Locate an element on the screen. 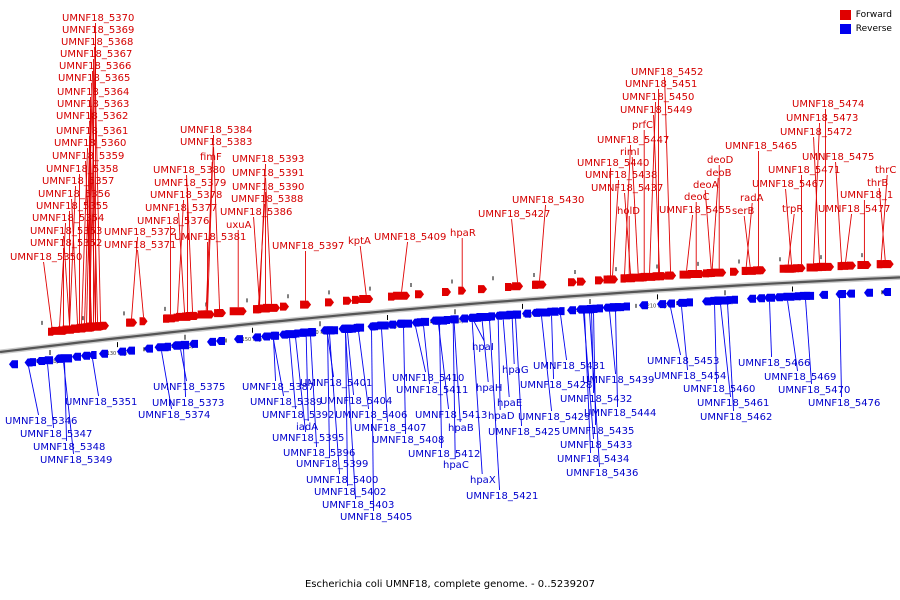 Image resolution: width=900 pixels, height=600 pixels. reverse-gene-label: hpaE is located at coordinates (509, 403).